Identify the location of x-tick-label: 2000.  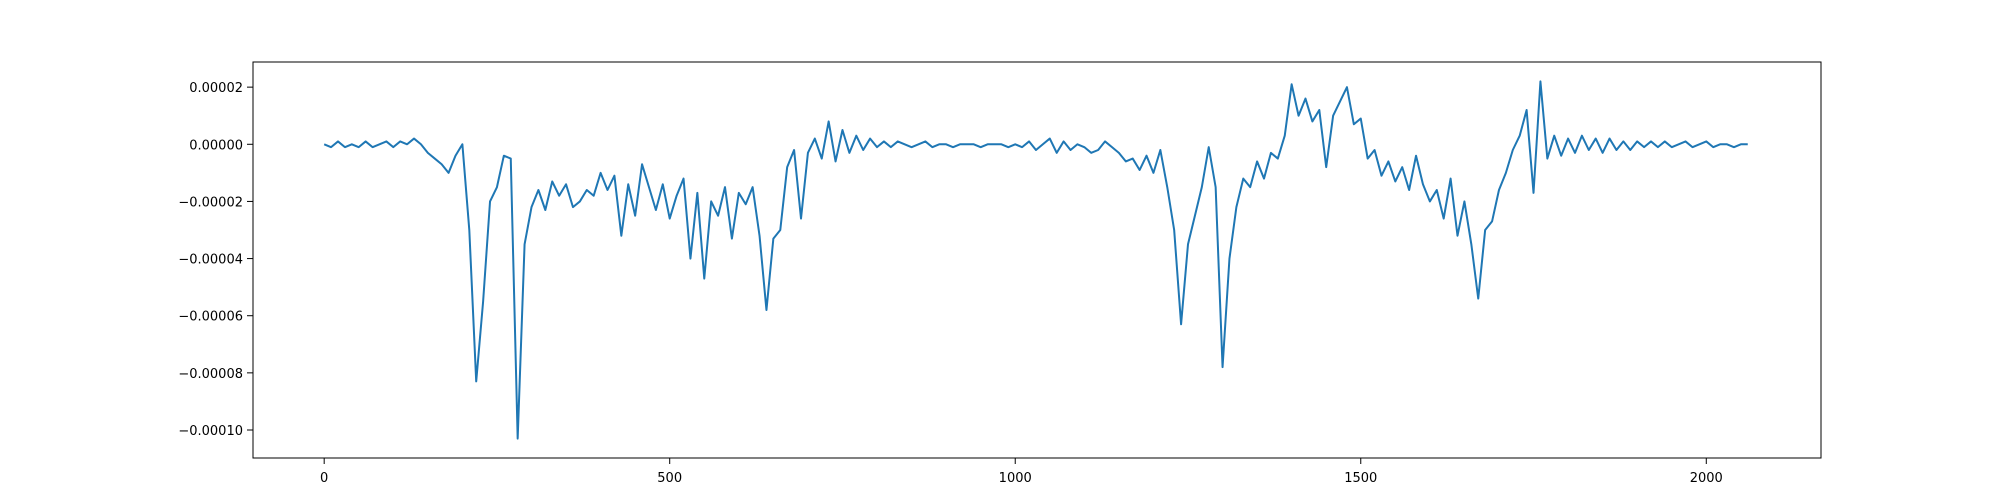
(1706, 478).